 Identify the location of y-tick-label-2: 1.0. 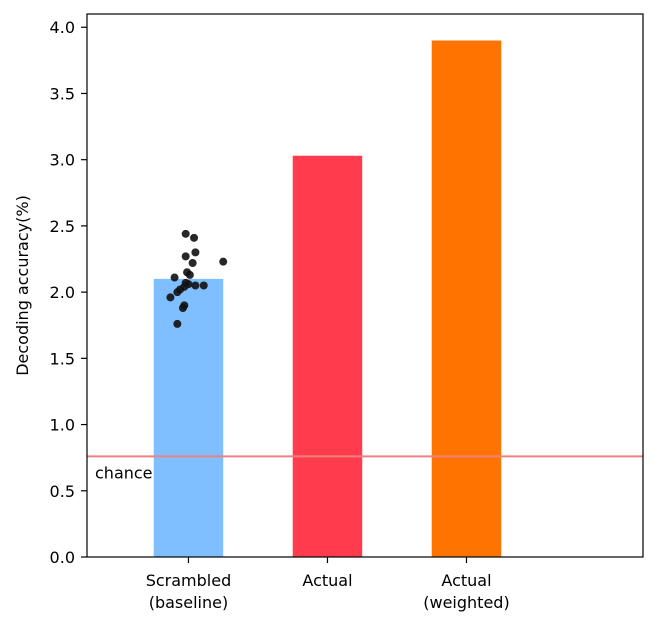
(62, 425).